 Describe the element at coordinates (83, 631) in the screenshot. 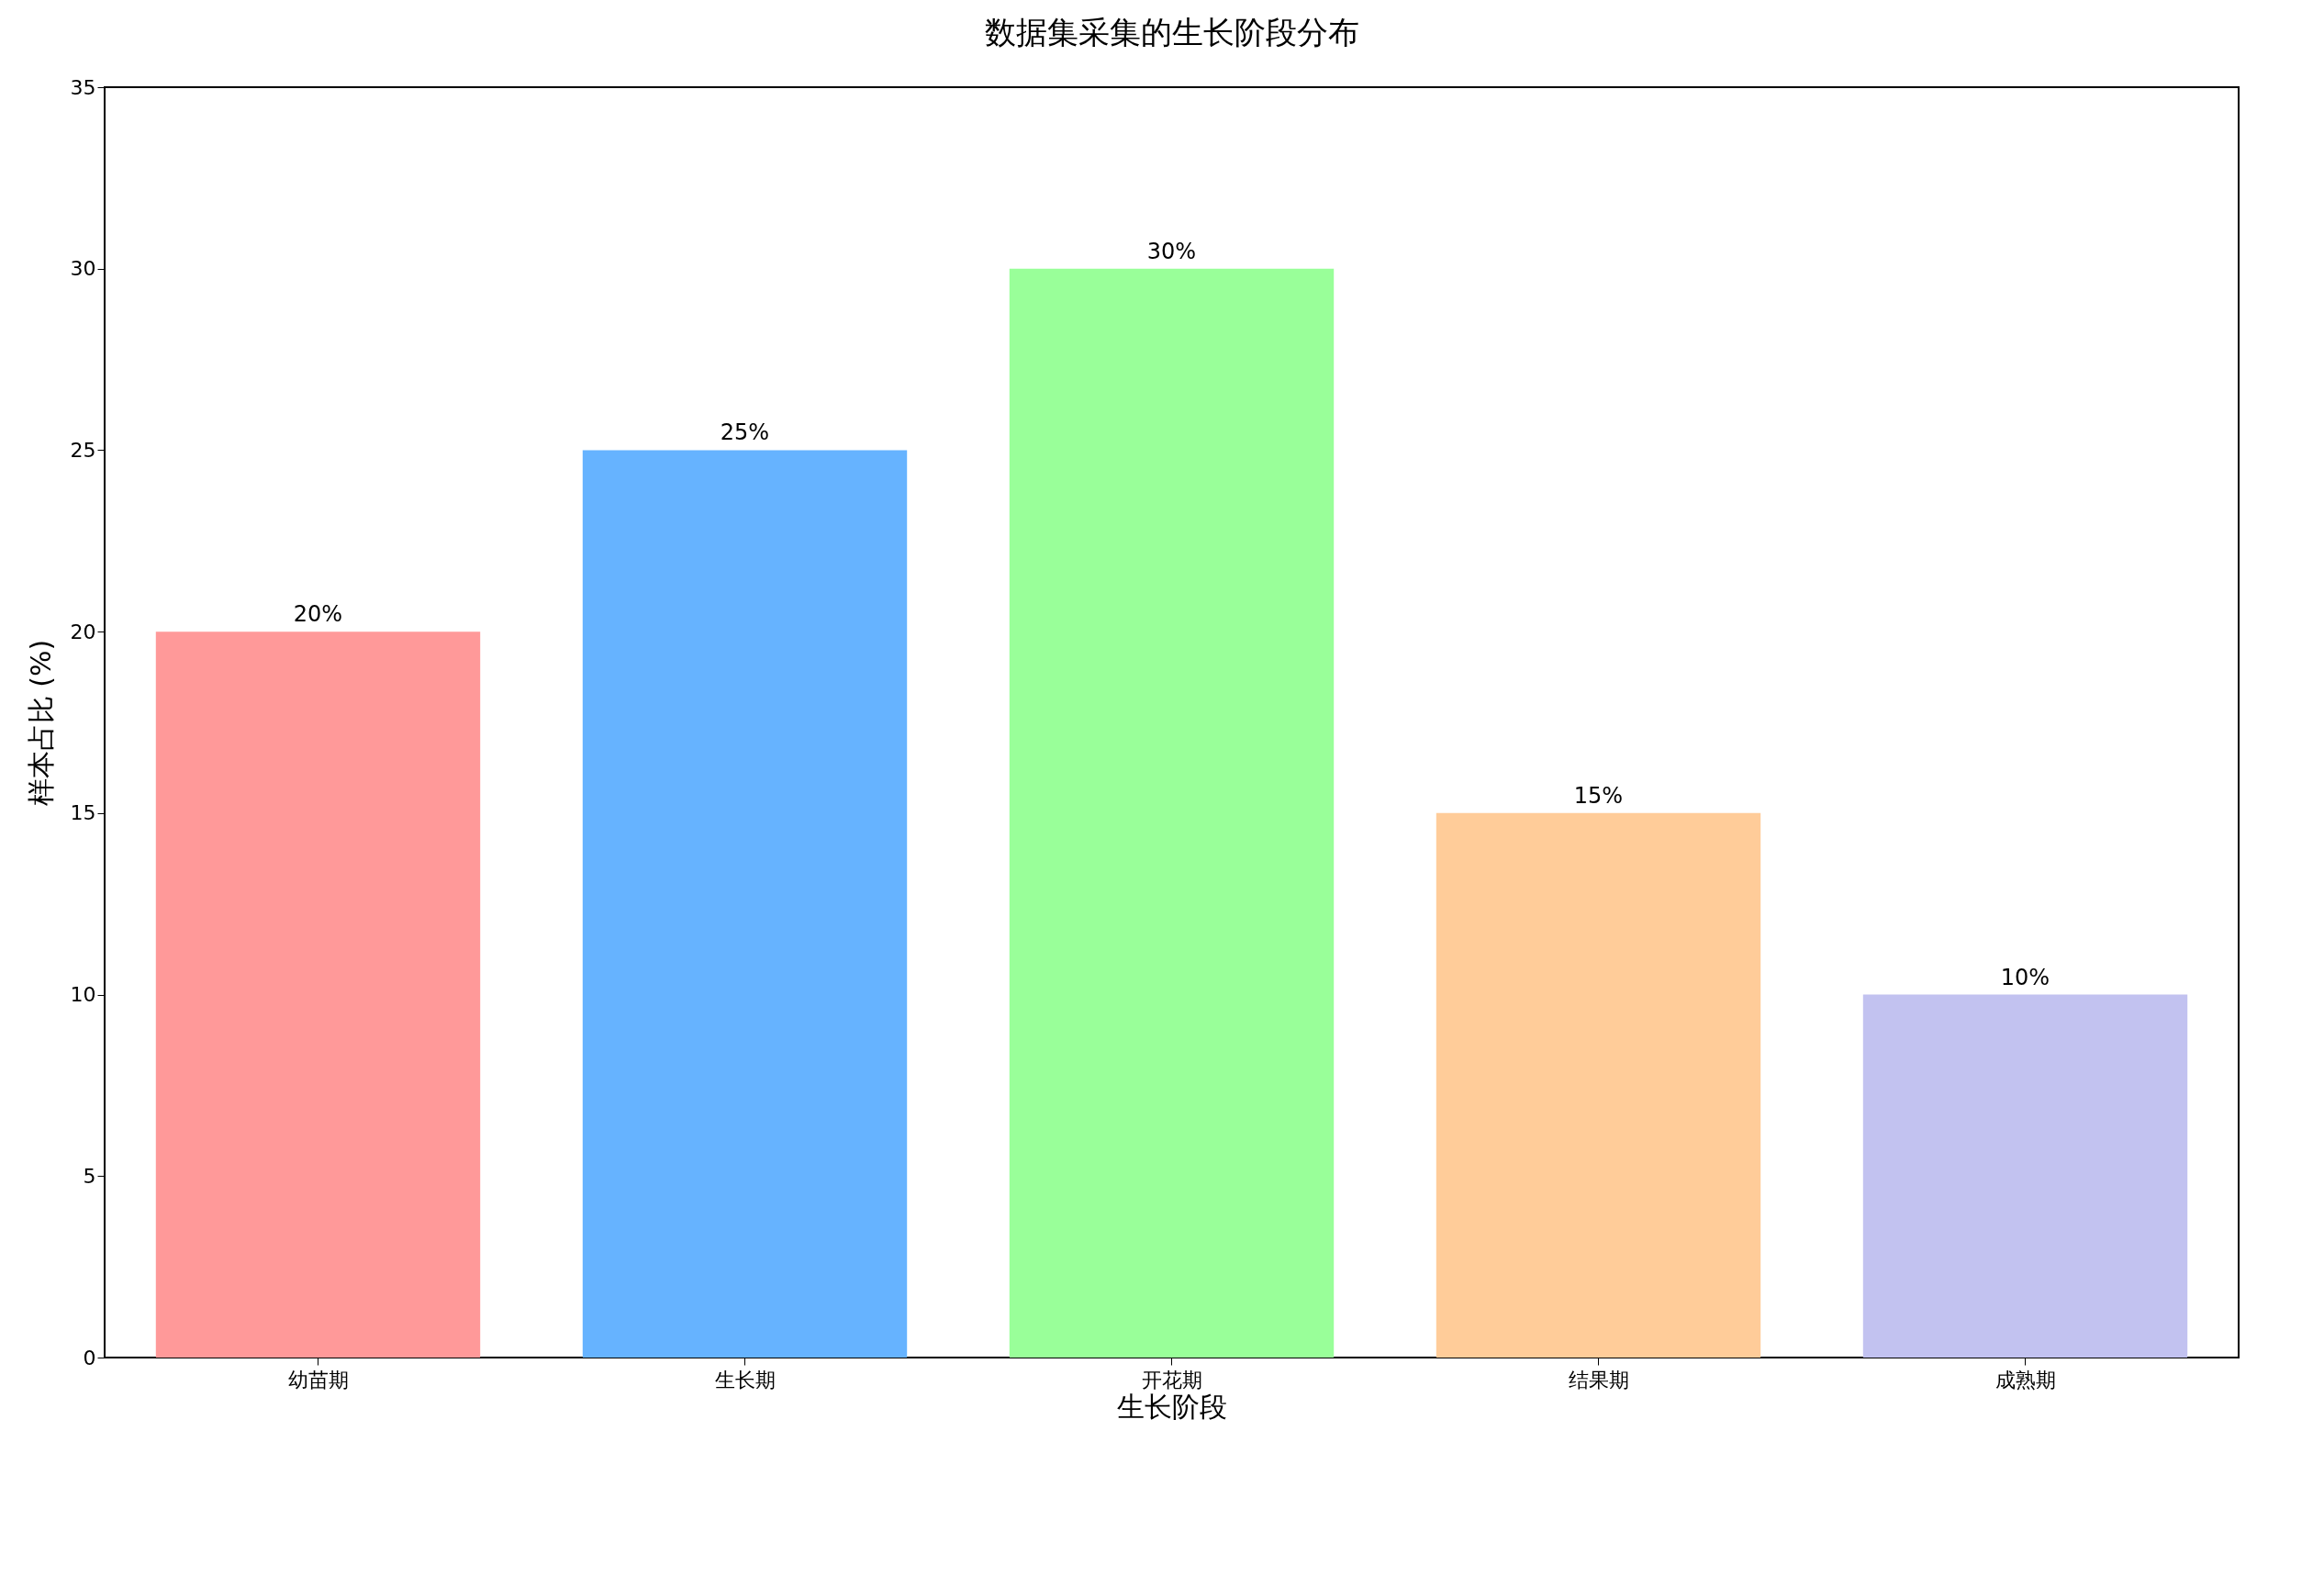

I see `y-tick-label: 20` at that location.